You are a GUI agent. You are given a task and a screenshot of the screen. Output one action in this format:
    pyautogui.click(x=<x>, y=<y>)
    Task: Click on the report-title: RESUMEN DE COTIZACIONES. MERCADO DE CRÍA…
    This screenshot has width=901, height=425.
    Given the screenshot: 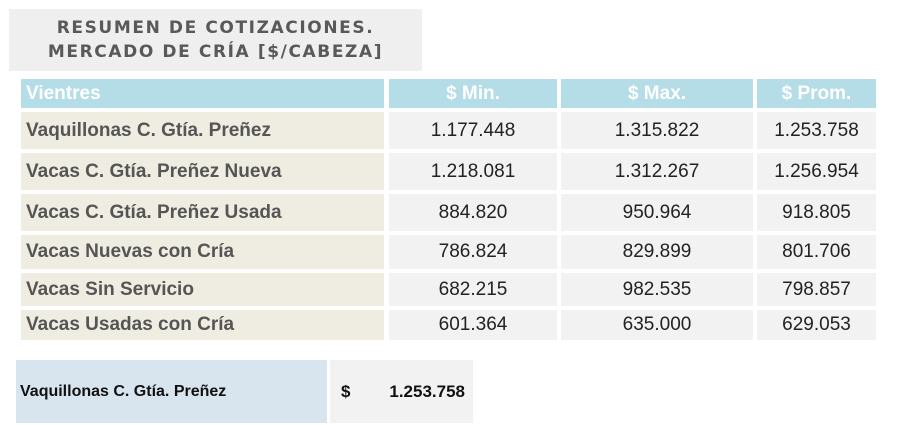 What is the action you would take?
    pyautogui.click(x=215, y=40)
    